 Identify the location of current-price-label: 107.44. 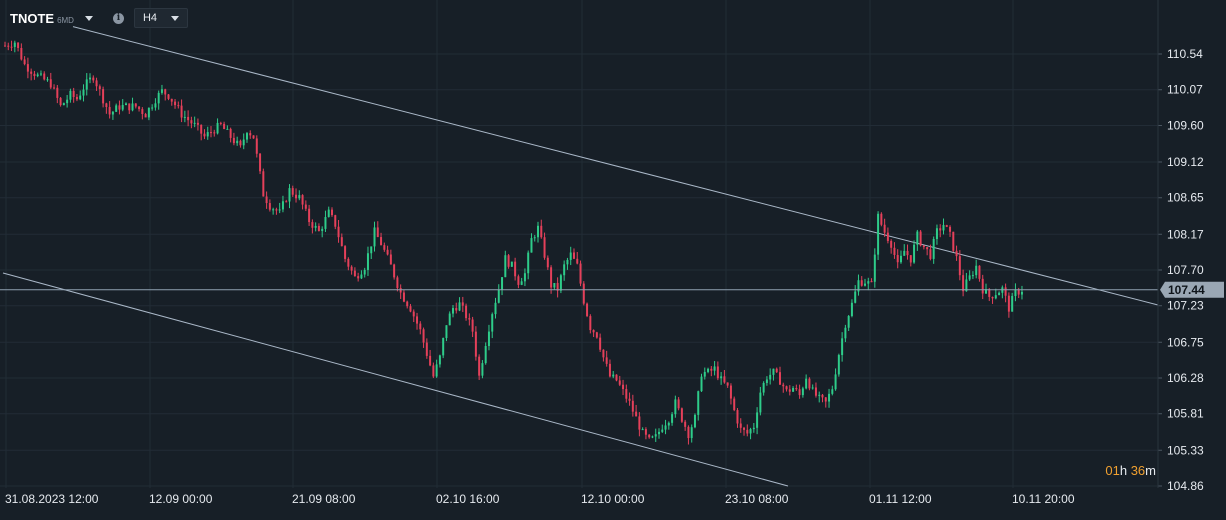
(1186, 290).